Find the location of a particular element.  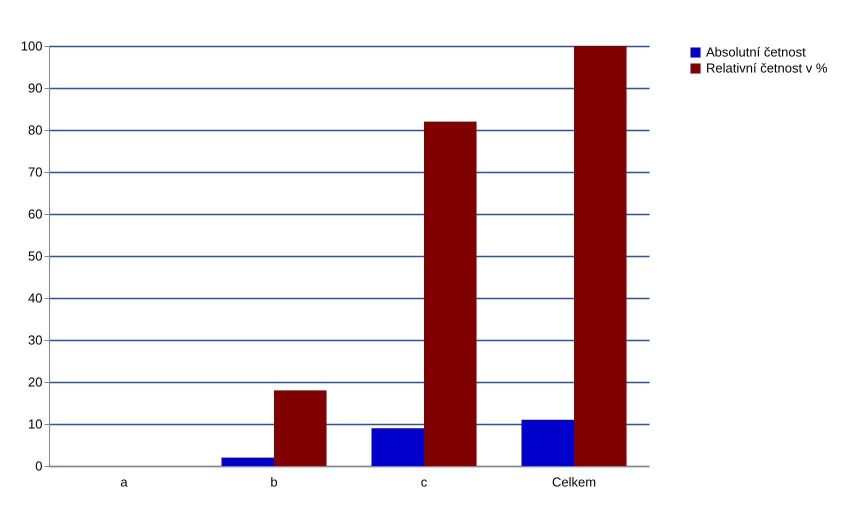

x-tick-label: Celkem is located at coordinates (574, 482).